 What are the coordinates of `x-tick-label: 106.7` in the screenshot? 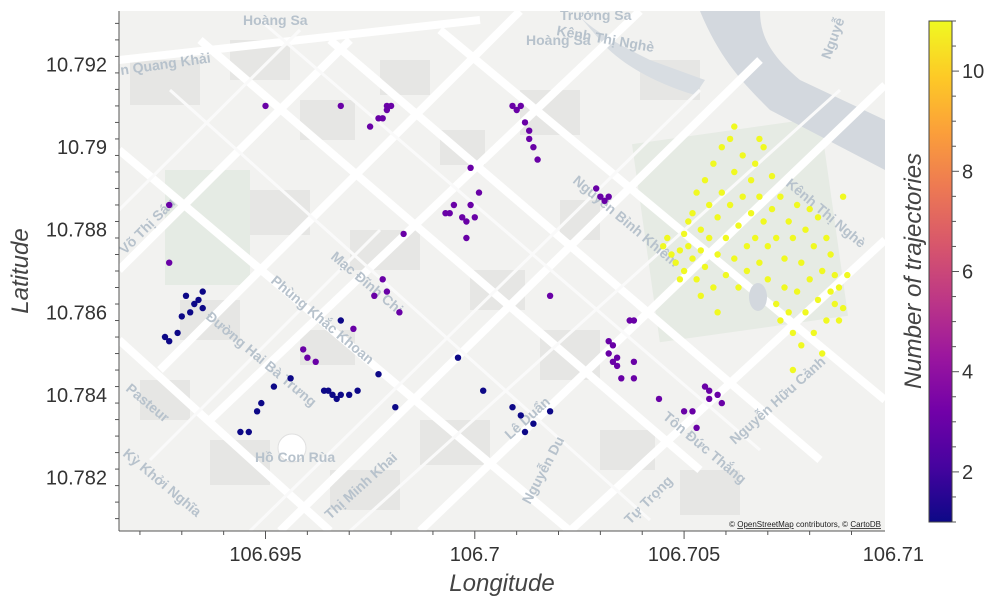 It's located at (475, 555).